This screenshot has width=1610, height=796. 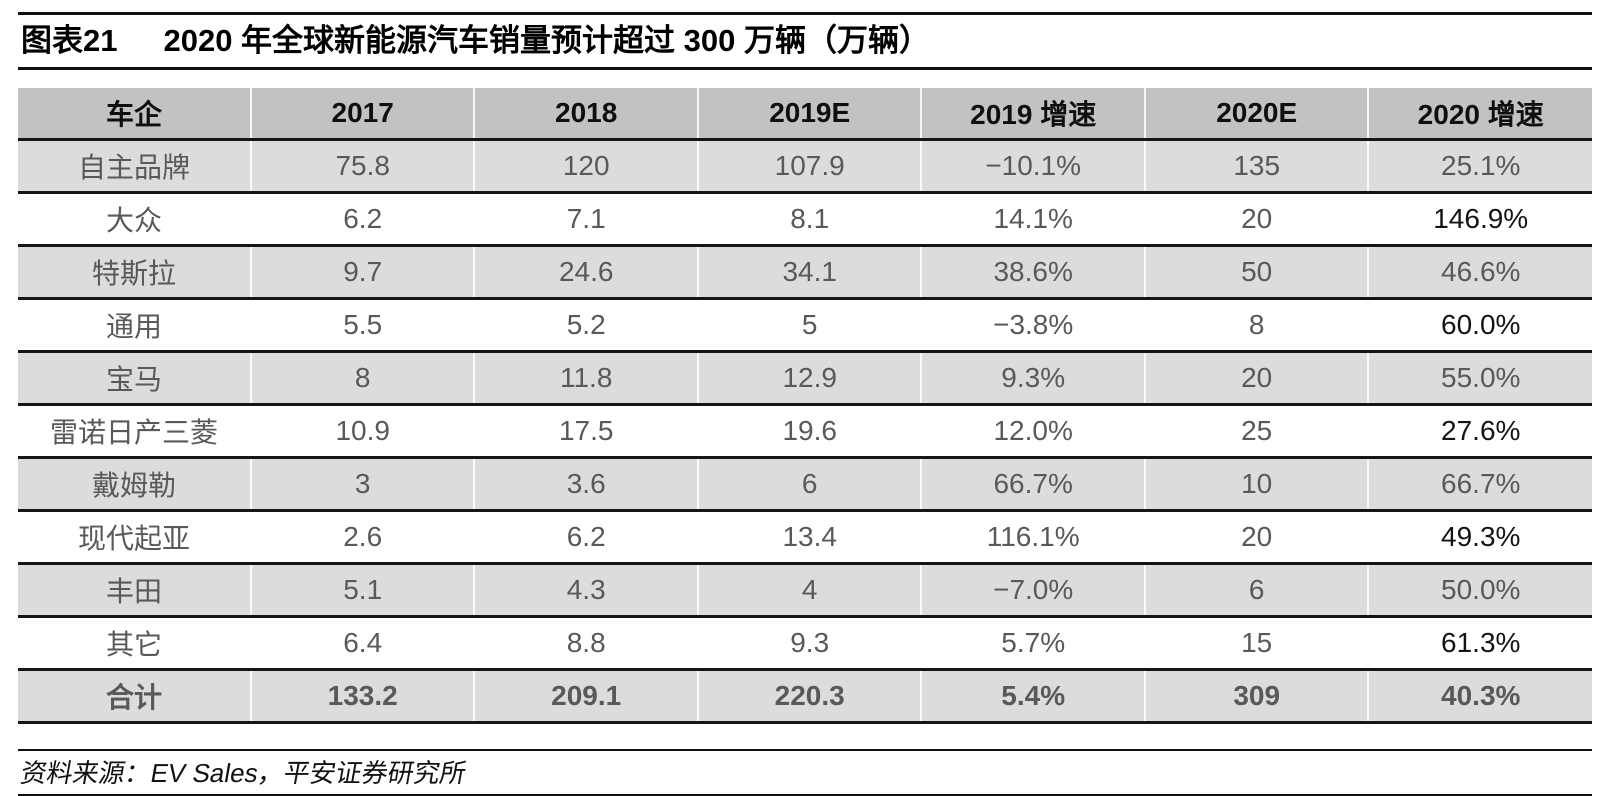 I want to click on cell-value: 120, so click(x=585, y=165).